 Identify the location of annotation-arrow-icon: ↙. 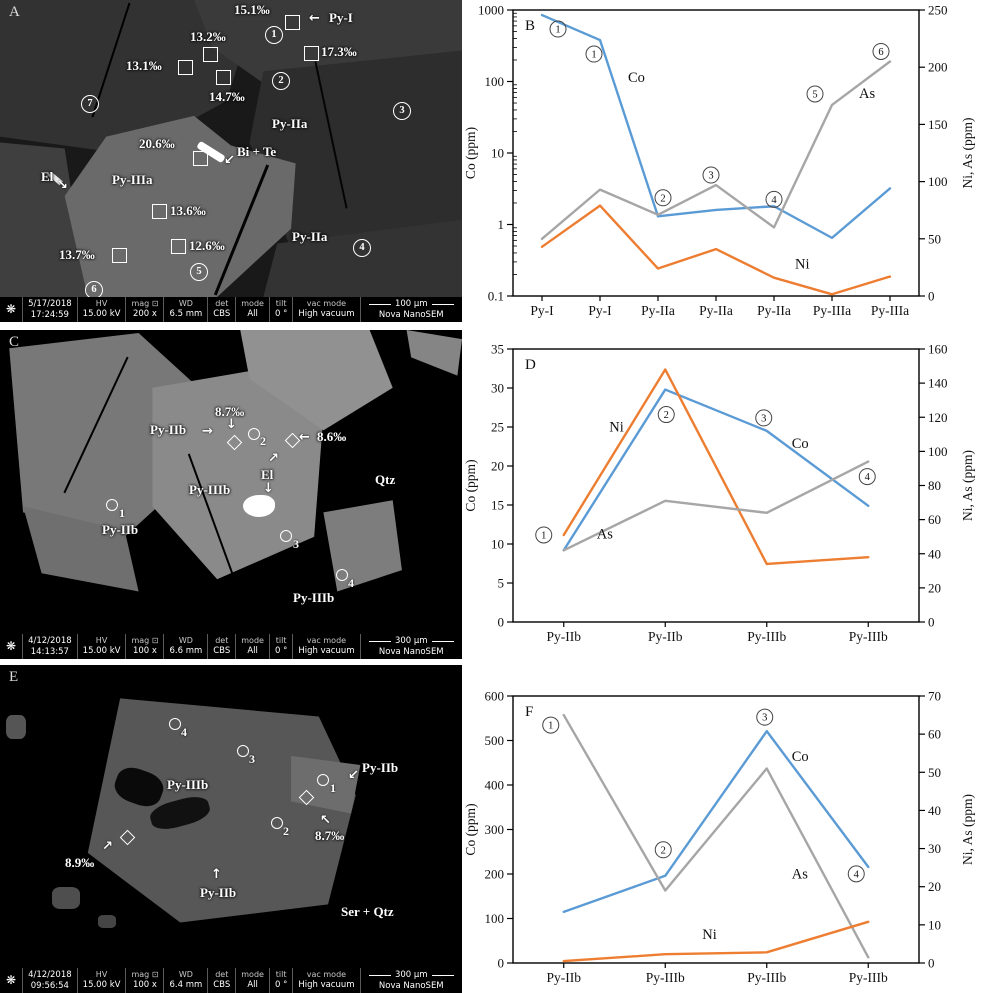
(353, 775).